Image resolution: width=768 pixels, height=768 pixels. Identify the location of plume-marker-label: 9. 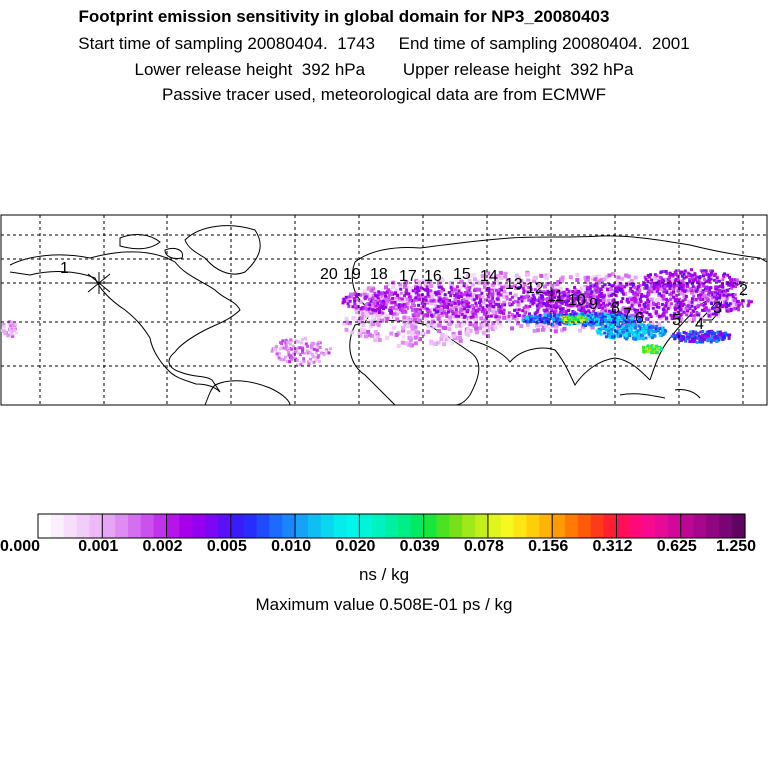
(593, 304).